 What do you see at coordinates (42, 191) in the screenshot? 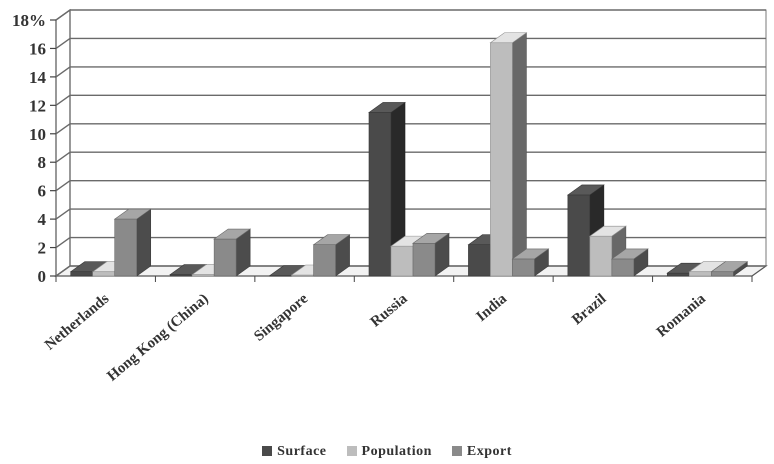
I see `y-tick-label: 6` at bounding box center [42, 191].